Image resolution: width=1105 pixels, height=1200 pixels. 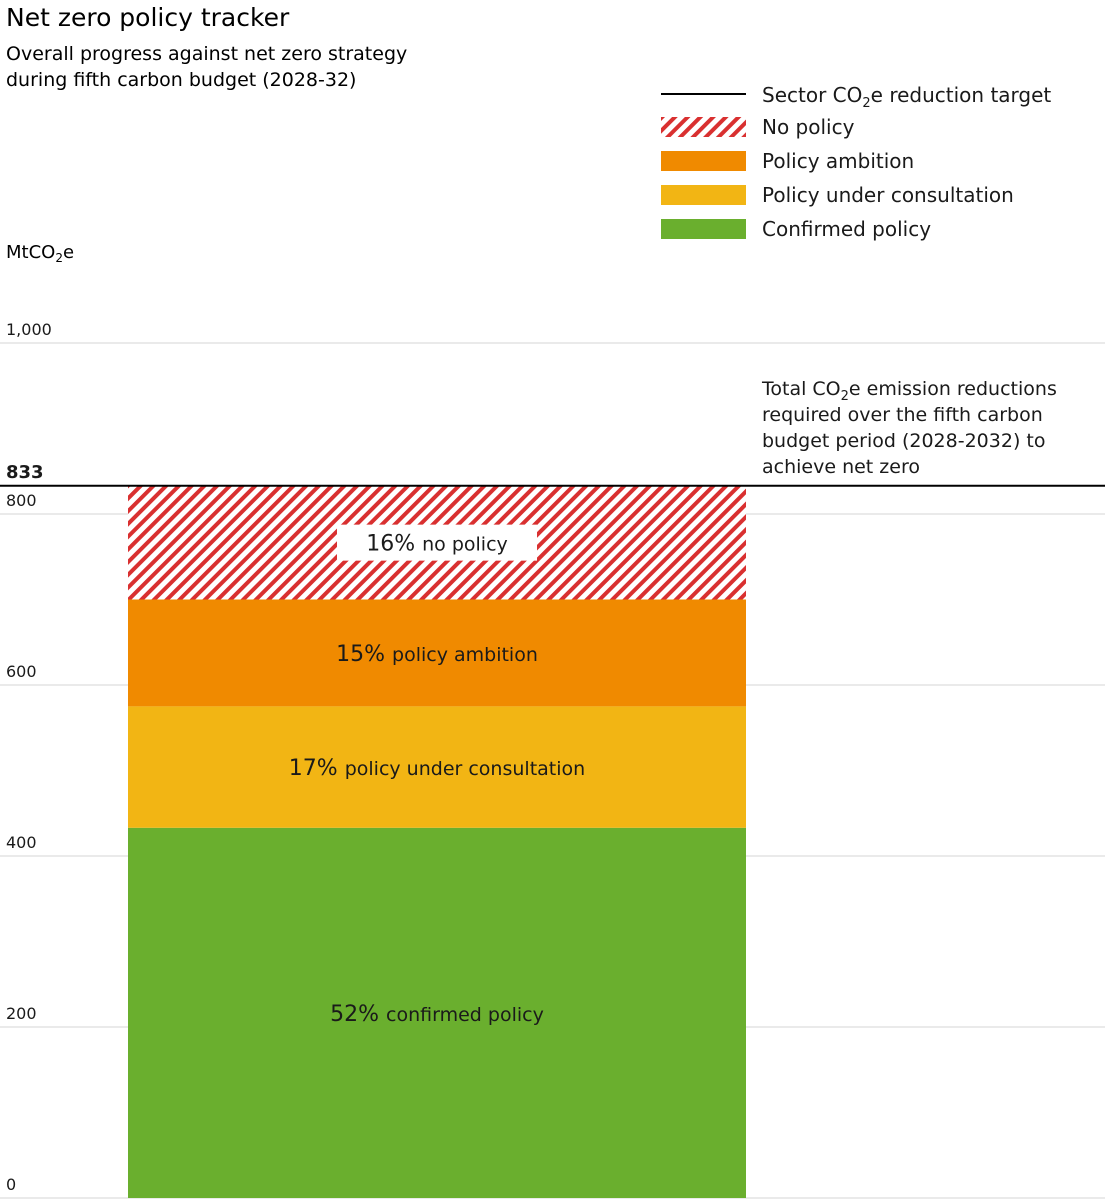 I want to click on chart-subtitle-line-2: during fifth carbon budget (2028-32), so click(x=181, y=80).